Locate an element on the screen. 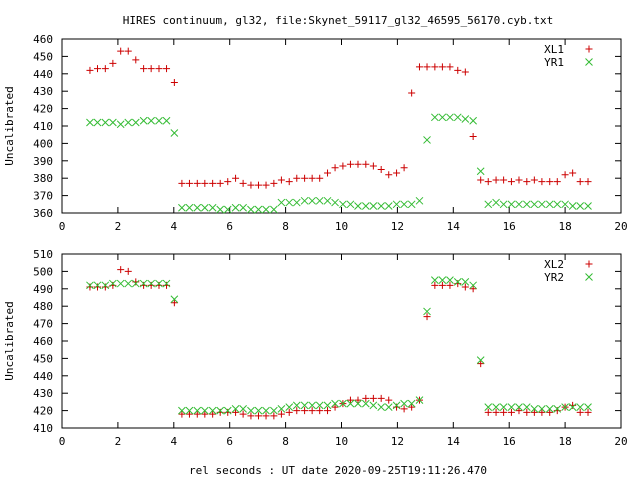 This screenshot has width=640, height=480. x-tick-label-1: 6 is located at coordinates (229, 226).